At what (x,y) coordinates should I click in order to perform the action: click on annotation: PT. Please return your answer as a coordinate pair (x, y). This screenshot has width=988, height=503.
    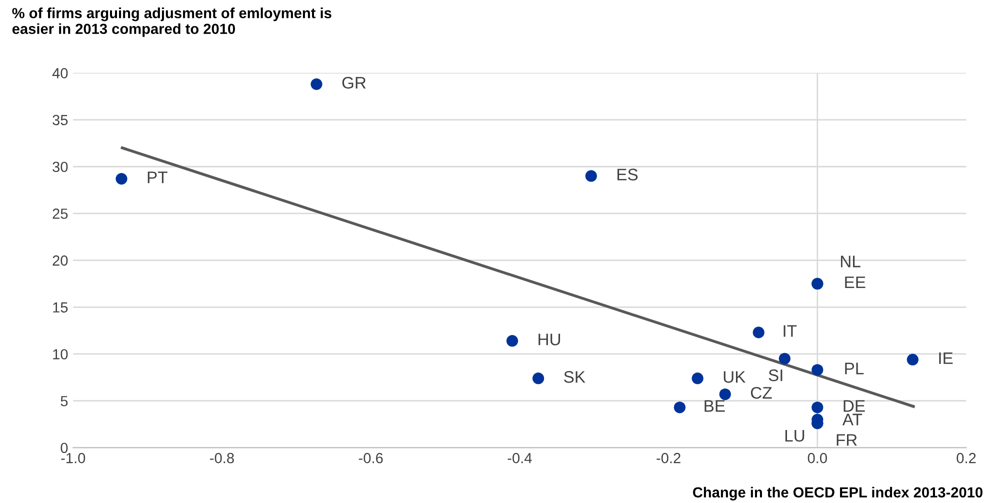
    Looking at the image, I should click on (158, 178).